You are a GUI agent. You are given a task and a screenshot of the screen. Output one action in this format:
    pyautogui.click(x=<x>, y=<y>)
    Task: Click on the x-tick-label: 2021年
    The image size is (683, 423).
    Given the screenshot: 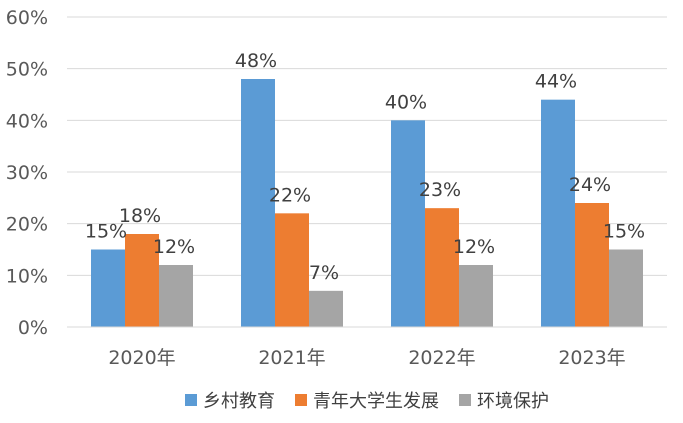 What is the action you would take?
    pyautogui.click(x=291, y=358)
    